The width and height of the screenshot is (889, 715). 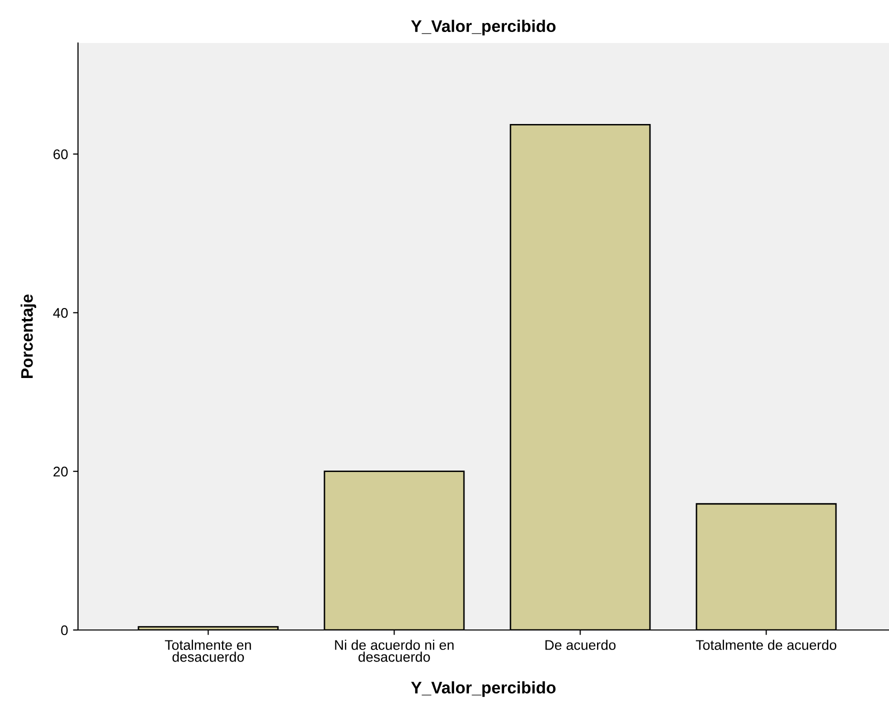 What do you see at coordinates (28, 336) in the screenshot?
I see `y-axis-title: Porcentaje` at bounding box center [28, 336].